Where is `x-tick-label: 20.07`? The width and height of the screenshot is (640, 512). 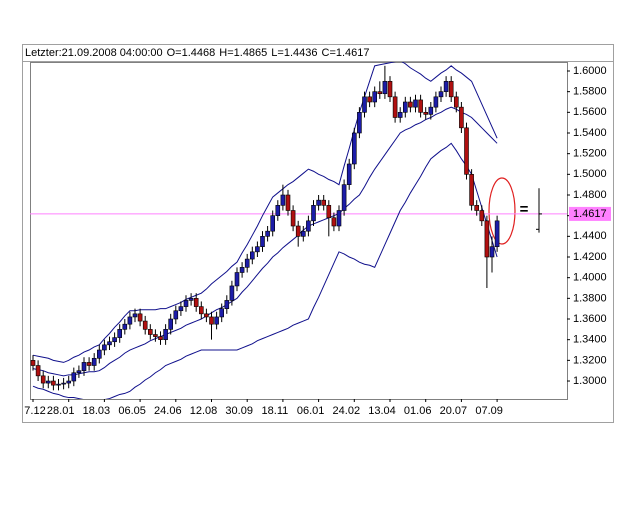 x-tick-label: 20.07 is located at coordinates (454, 411).